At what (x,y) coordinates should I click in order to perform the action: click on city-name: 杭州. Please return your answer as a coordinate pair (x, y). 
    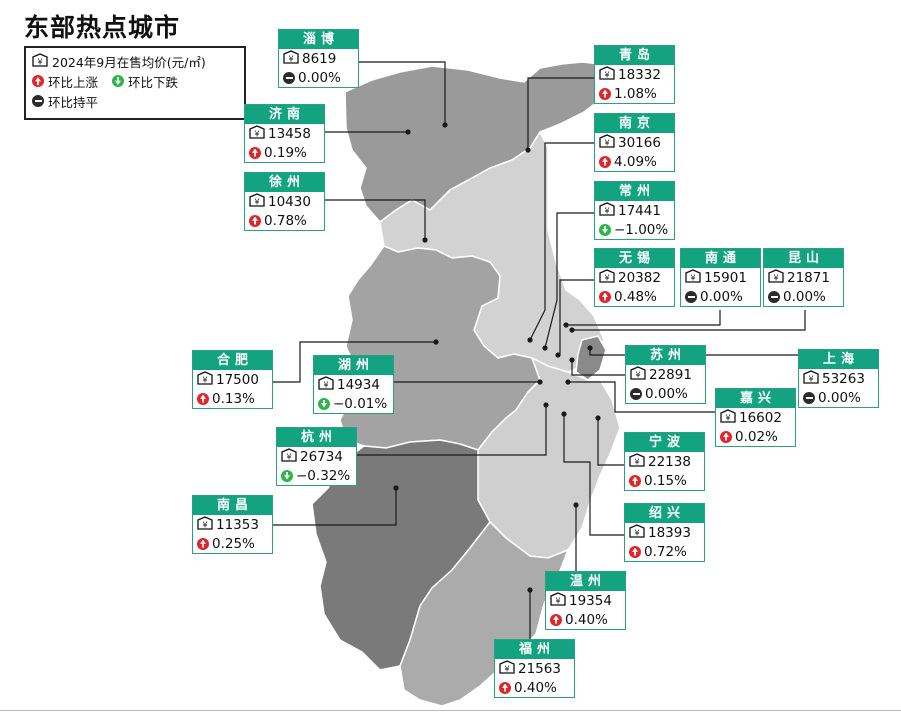
    Looking at the image, I should click on (316, 437).